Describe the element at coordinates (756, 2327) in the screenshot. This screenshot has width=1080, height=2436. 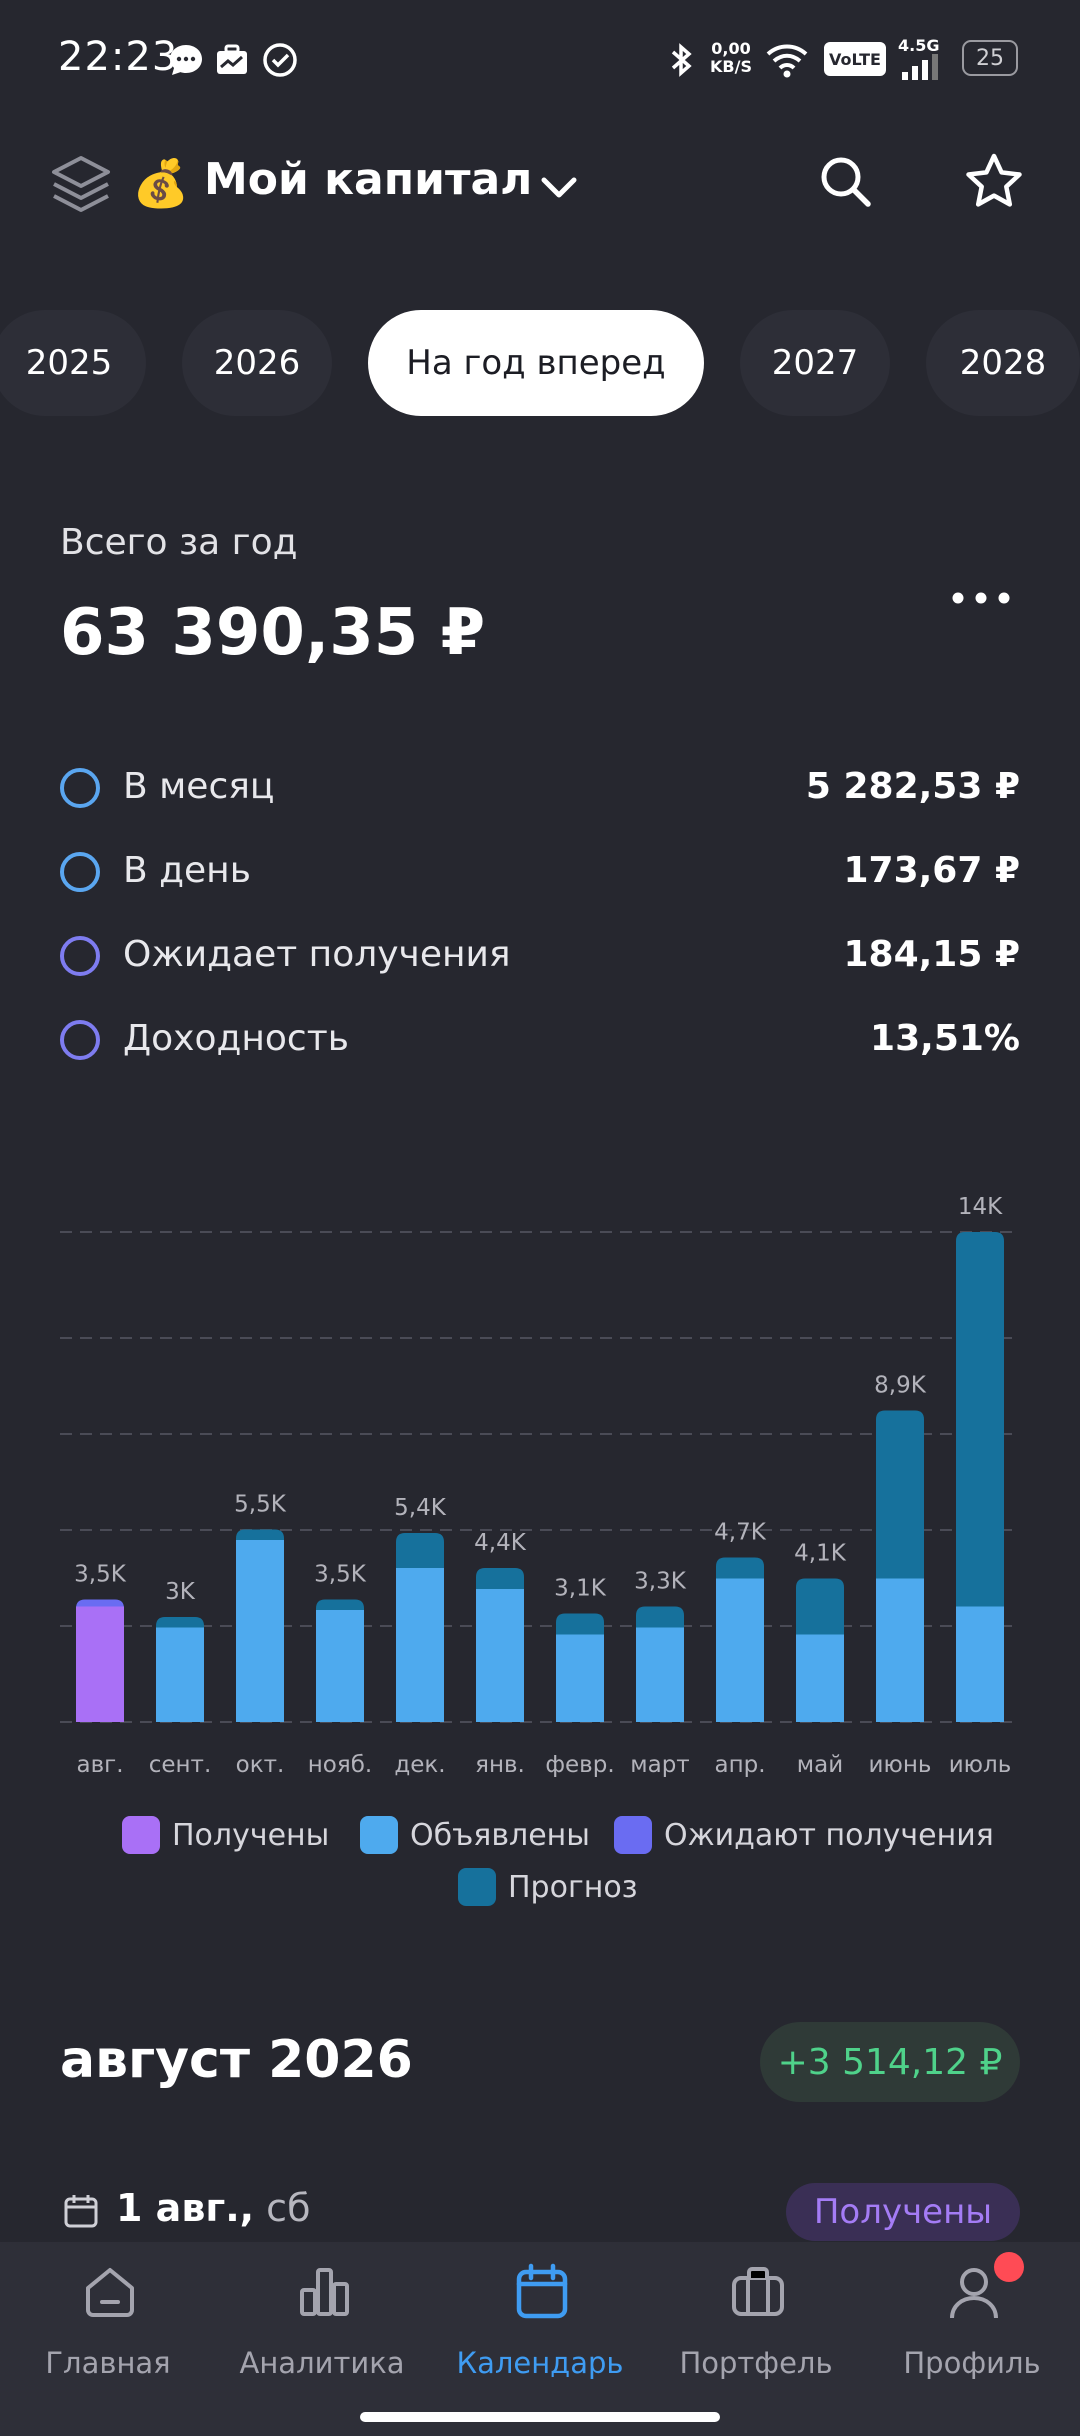
I see `nav-portfolio: Портфель` at that location.